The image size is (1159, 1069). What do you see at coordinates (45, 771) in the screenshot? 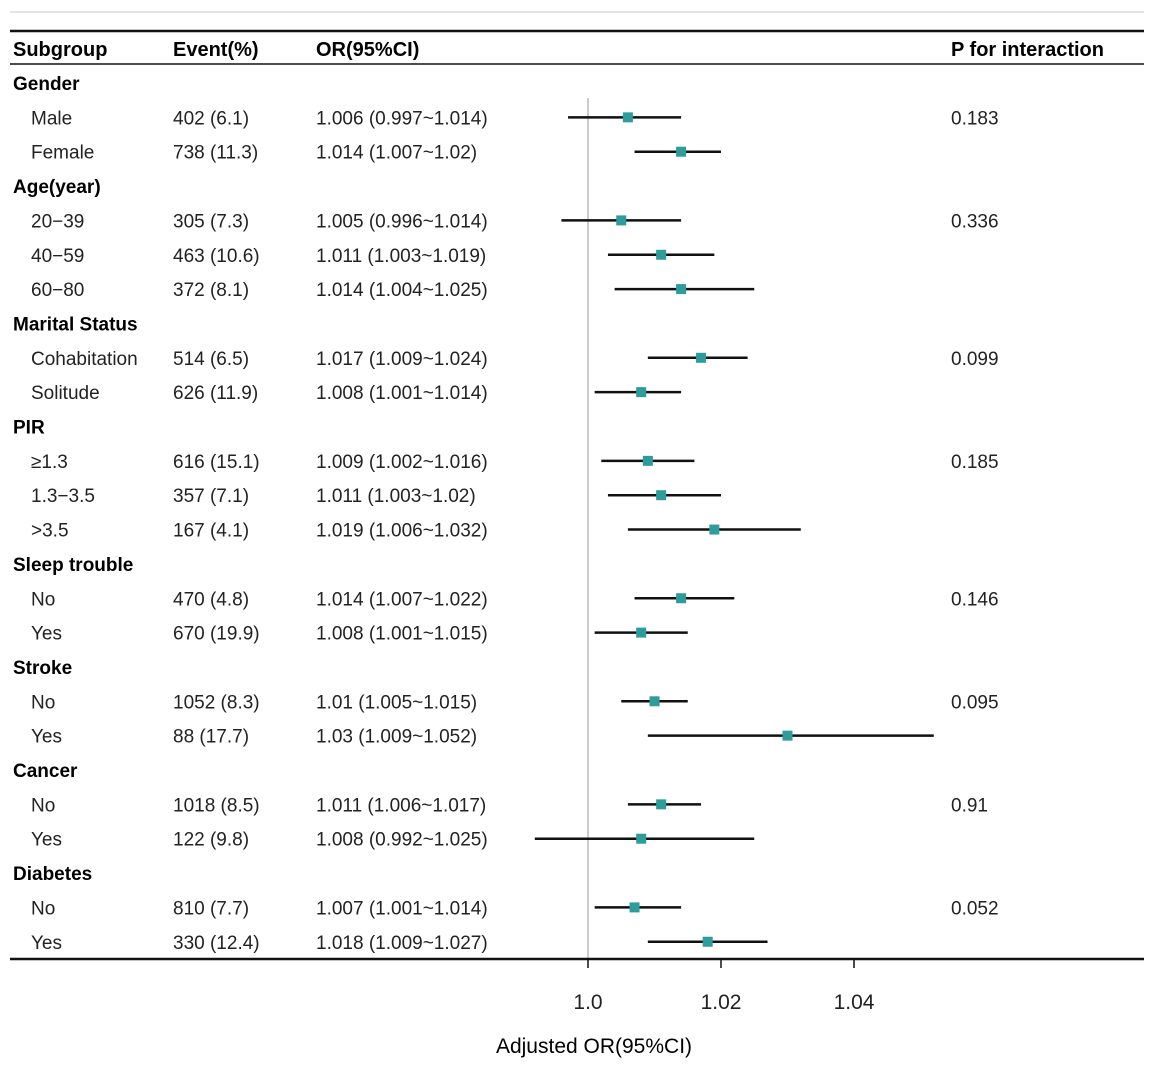
I see `group-label: Cancer` at bounding box center [45, 771].